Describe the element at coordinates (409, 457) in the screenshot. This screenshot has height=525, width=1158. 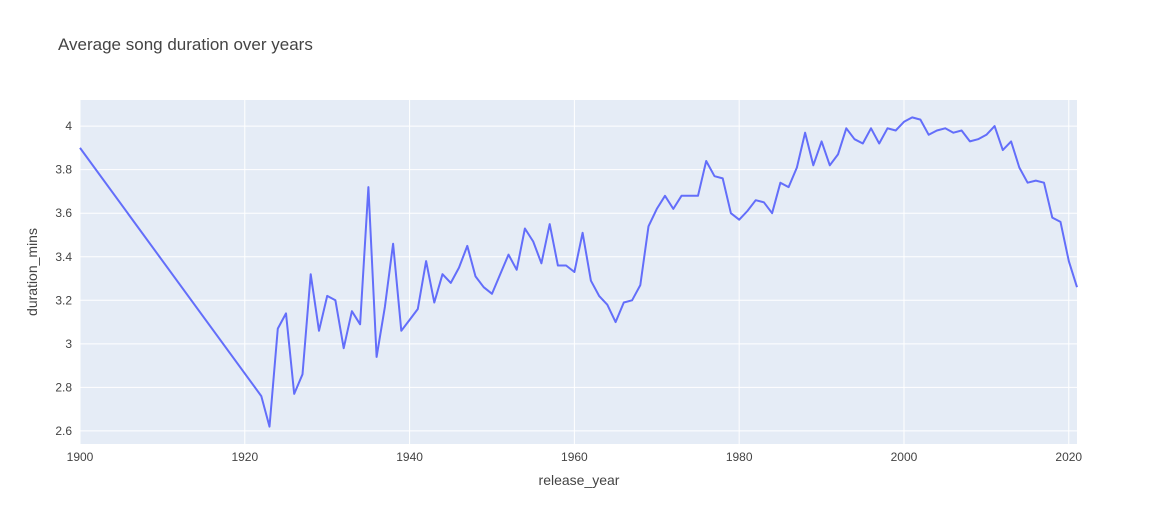
I see `x-tick-label: 1940` at that location.